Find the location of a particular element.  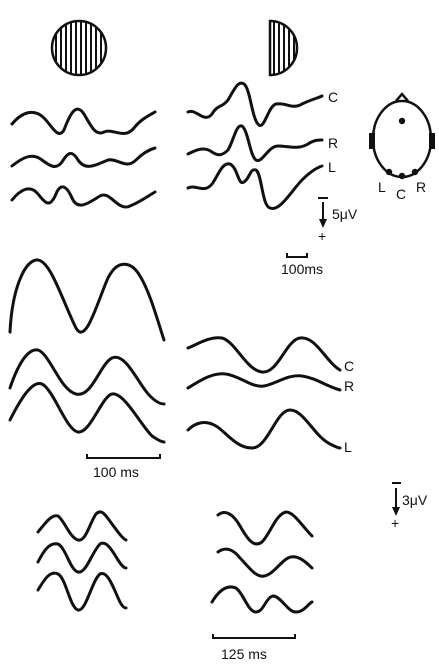

bottom-left-trace-top is located at coordinates (82, 526).